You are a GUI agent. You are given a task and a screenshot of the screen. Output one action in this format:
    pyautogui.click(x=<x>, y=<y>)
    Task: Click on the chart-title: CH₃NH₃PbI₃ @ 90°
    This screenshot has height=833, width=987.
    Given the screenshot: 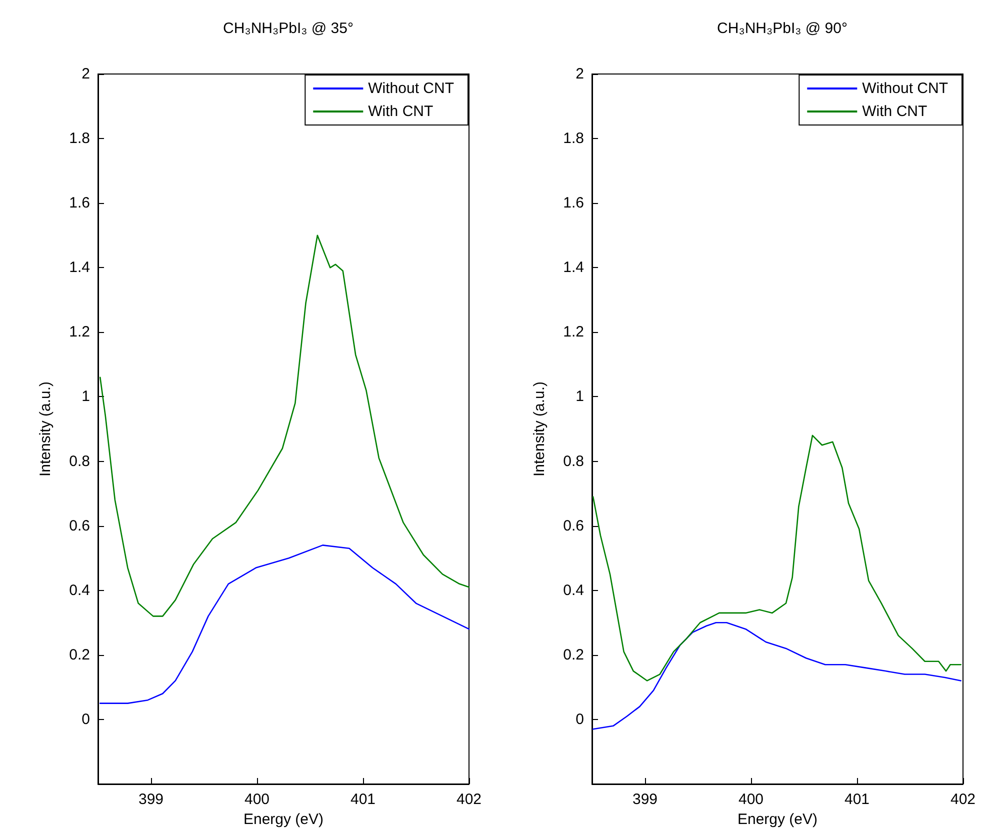 What is the action you would take?
    pyautogui.click(x=781, y=28)
    